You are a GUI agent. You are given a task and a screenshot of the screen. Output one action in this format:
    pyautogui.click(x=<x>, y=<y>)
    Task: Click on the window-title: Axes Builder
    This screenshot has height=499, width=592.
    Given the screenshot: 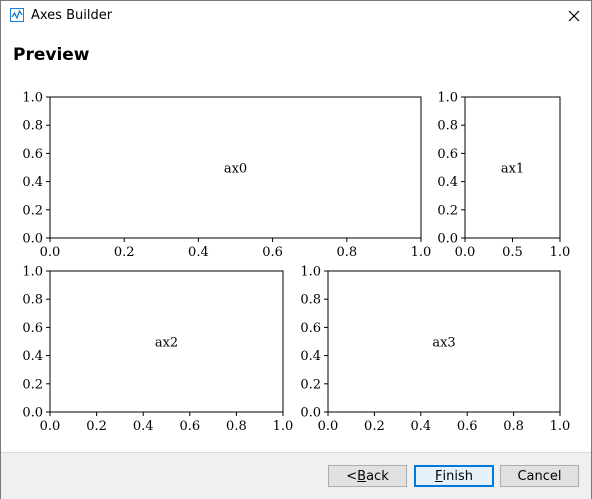 What is the action you would take?
    pyautogui.click(x=72, y=15)
    